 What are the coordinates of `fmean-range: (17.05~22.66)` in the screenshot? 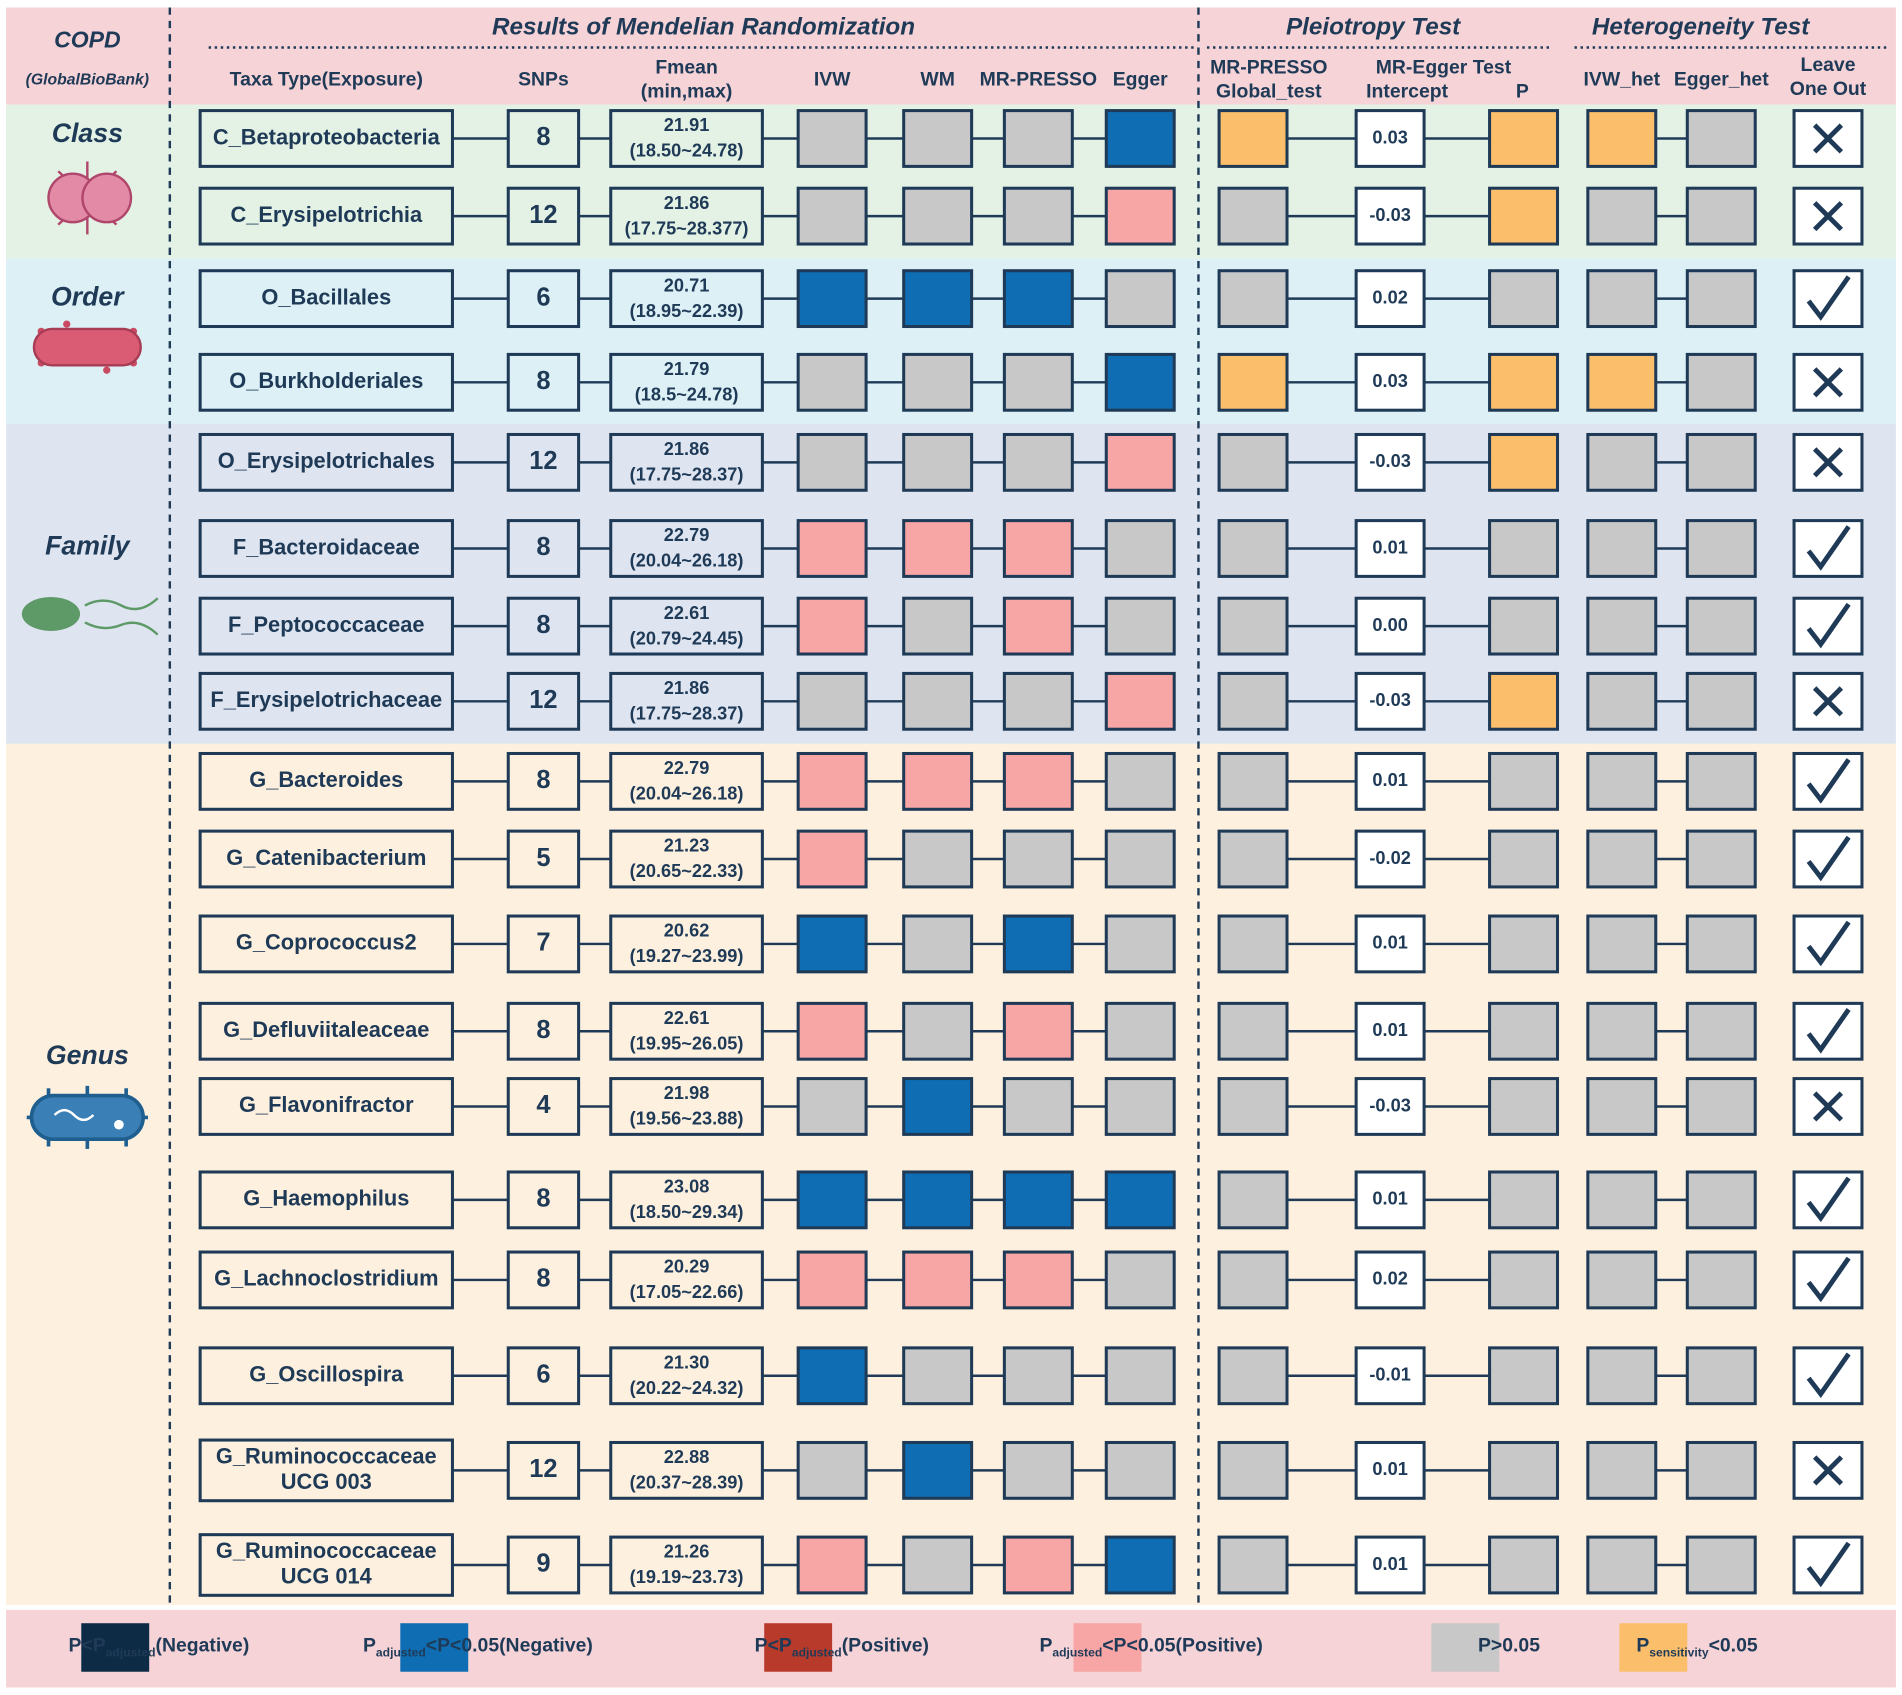 It's located at (687, 1292).